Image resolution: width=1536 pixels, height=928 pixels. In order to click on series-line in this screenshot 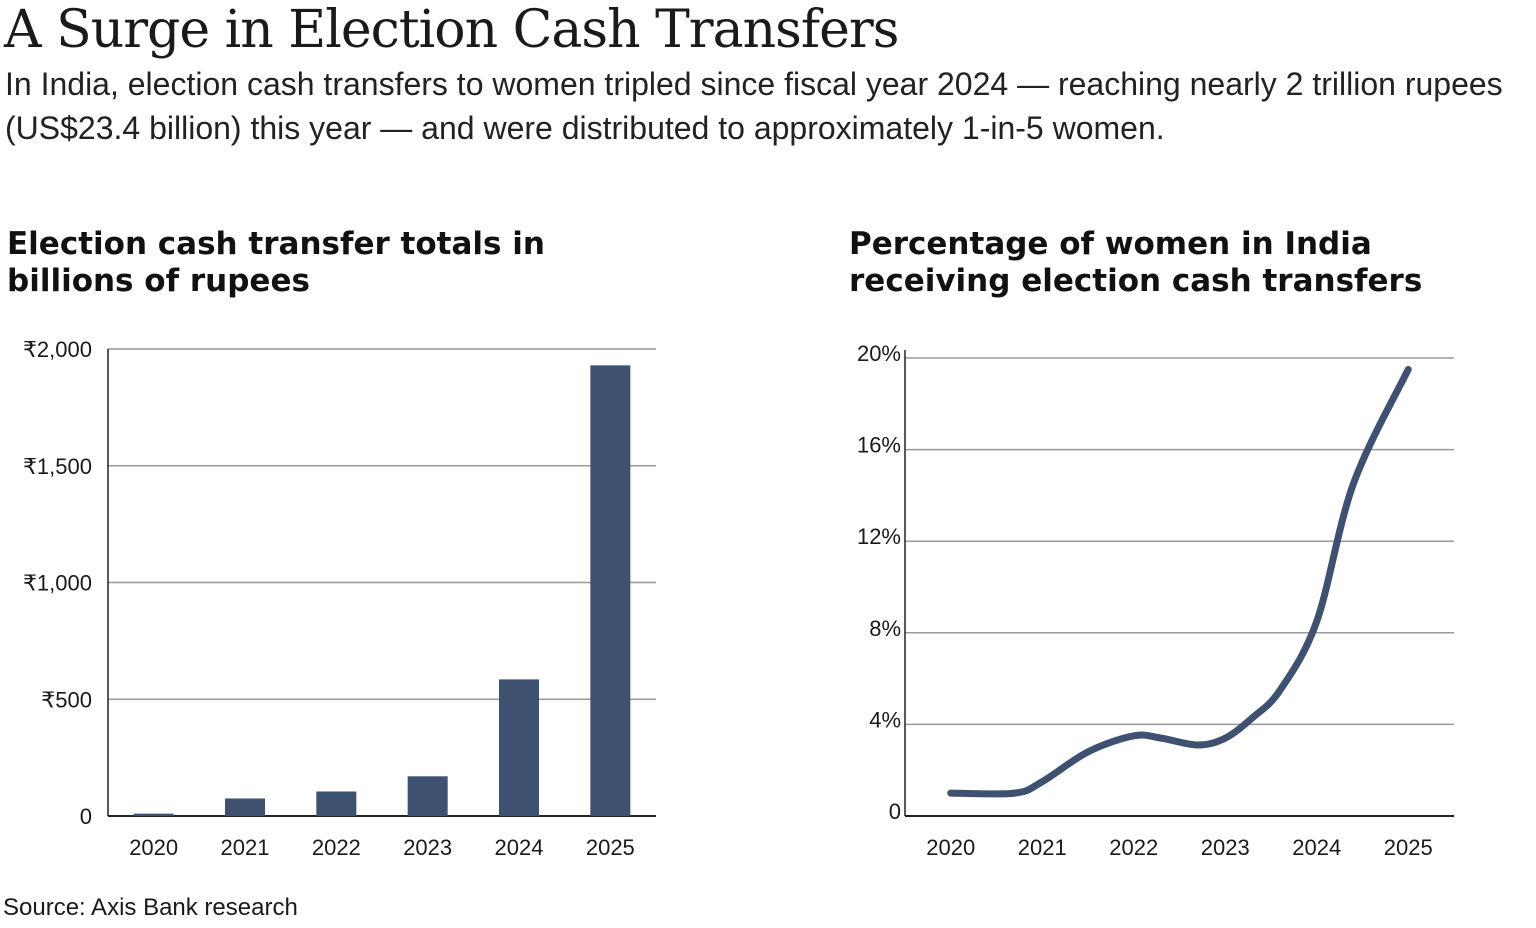, I will do `click(1179, 581)`.